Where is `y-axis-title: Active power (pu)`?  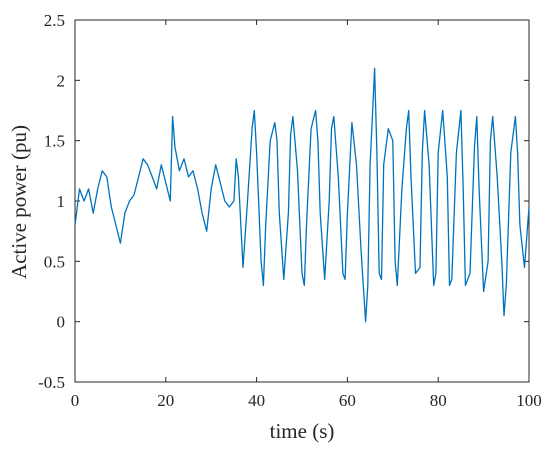 y-axis-title: Active power (pu) is located at coordinates (19, 202).